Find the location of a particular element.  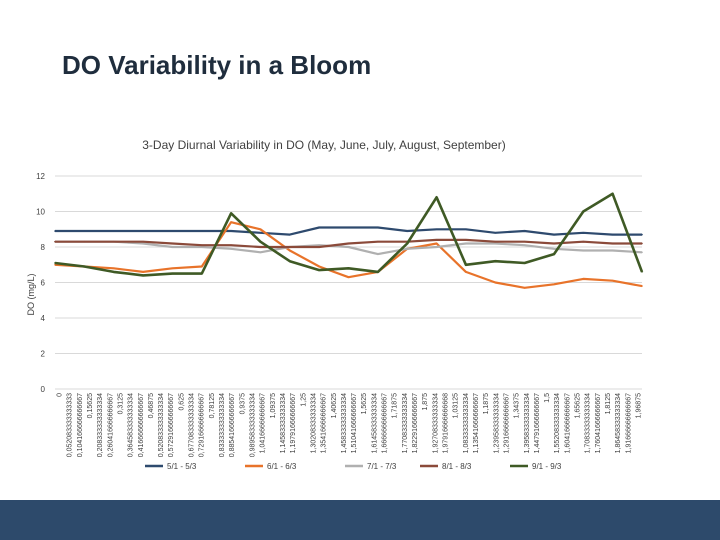

x-tick-label: 1,77083333333334 is located at coordinates (405, 423).